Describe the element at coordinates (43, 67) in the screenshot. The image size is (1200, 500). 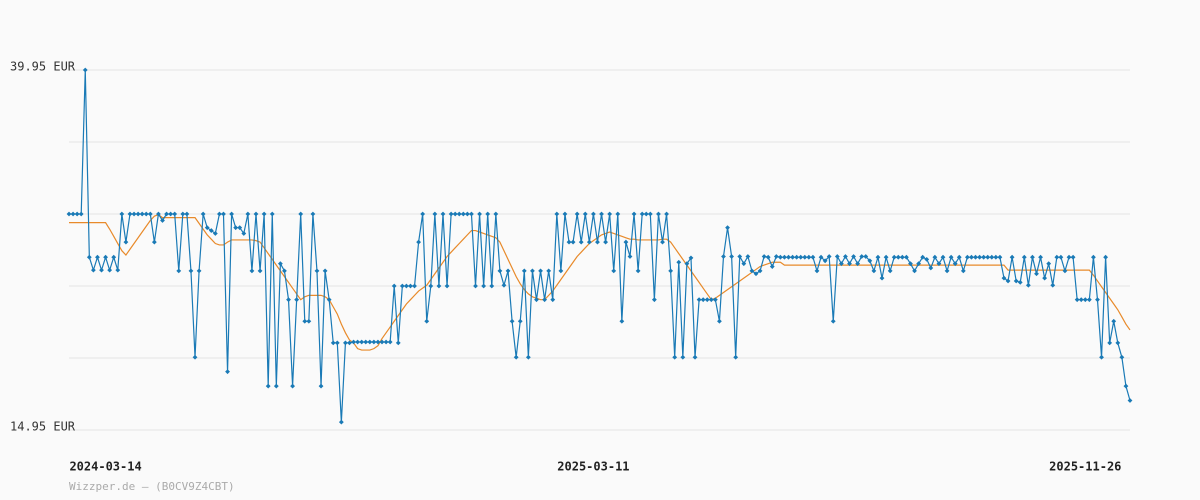
I see `y-tick-label: 39.95 EUR` at that location.